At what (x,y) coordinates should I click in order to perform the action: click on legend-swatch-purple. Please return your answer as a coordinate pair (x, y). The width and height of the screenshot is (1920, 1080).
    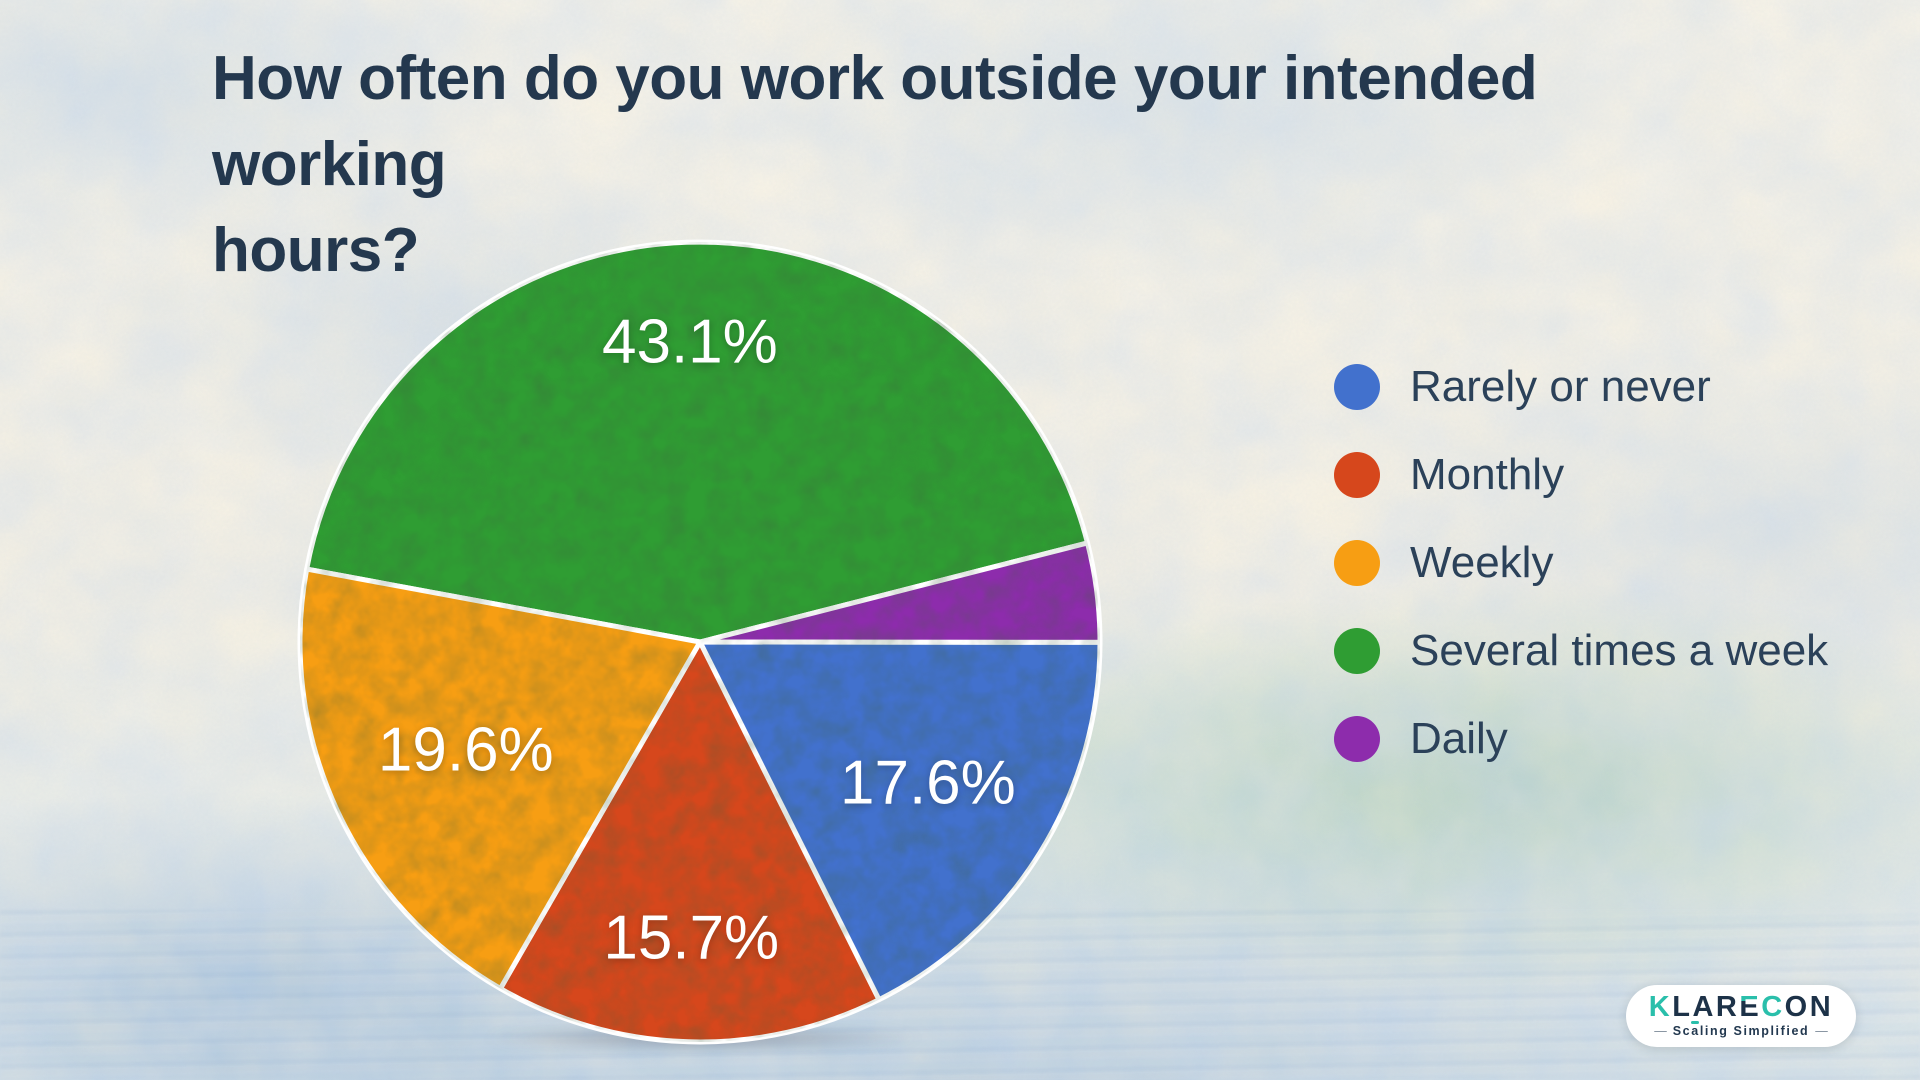
    Looking at the image, I should click on (1357, 739).